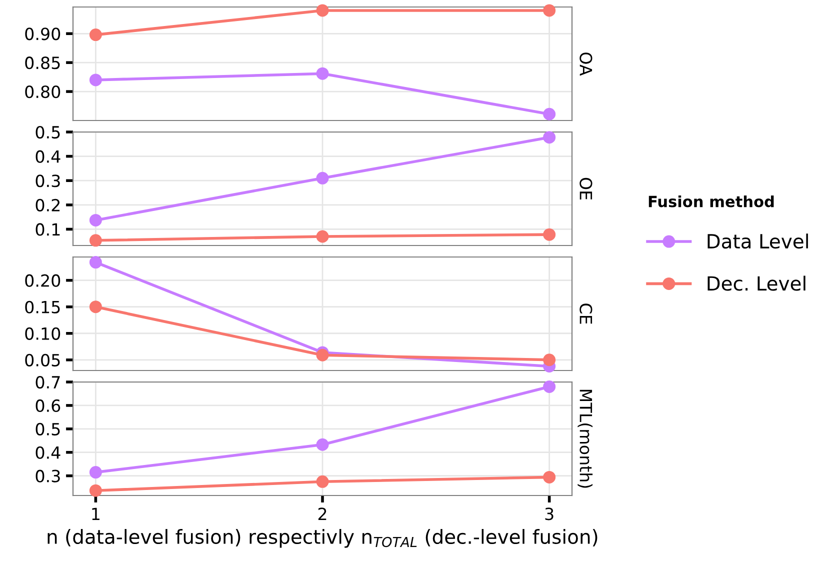 The height and width of the screenshot is (567, 816). Describe the element at coordinates (549, 514) in the screenshot. I see `x-tick-label: 3` at that location.